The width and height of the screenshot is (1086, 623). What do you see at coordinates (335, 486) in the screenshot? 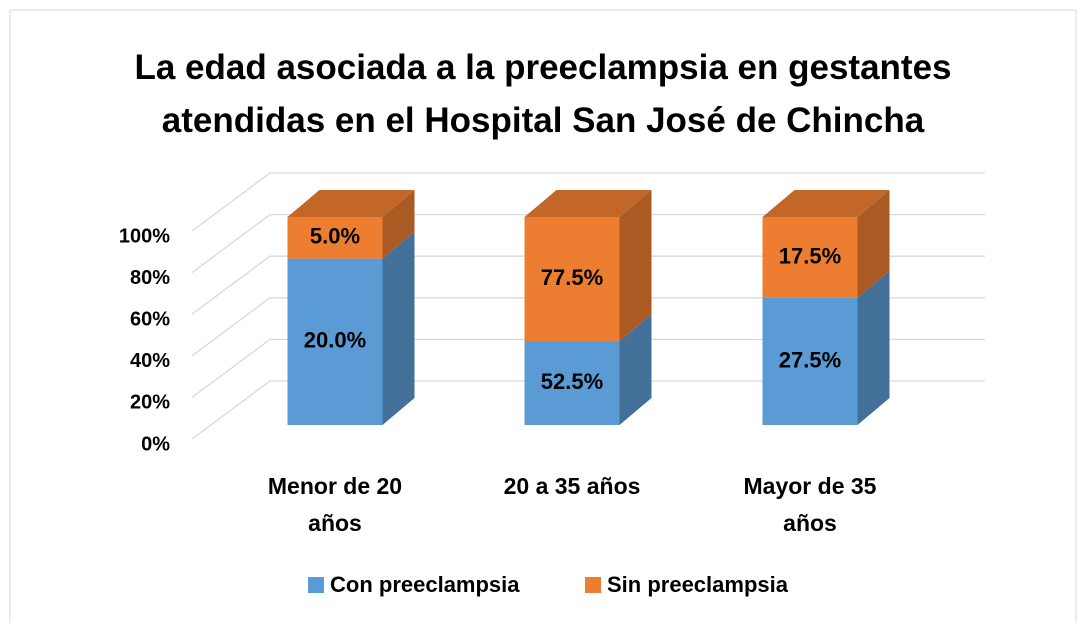
I see `x-tick-line: Menor de 20` at bounding box center [335, 486].